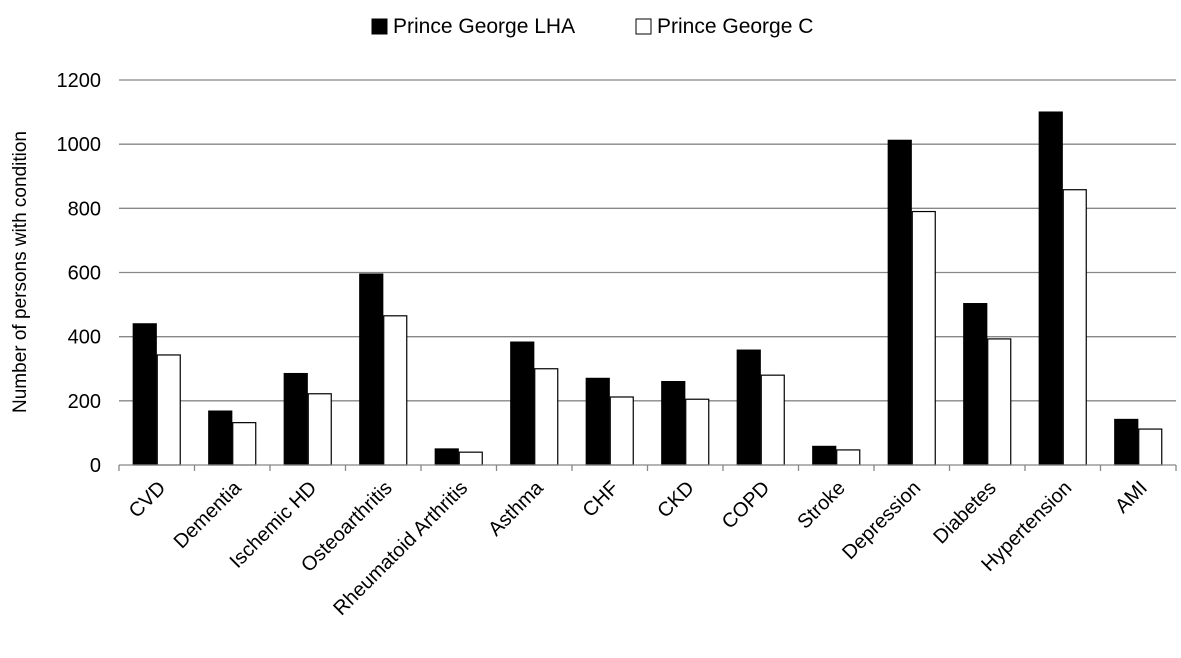 This screenshot has height=658, width=1181. I want to click on bar-prince-george-c-chf, so click(621, 431).